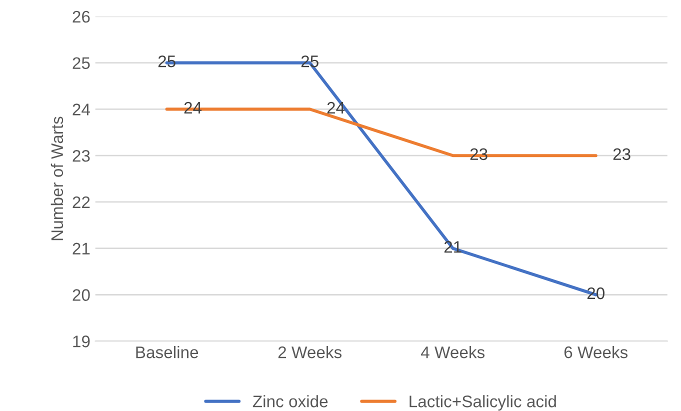  What do you see at coordinates (167, 352) in the screenshot?
I see `x-tick-label: Baseline` at bounding box center [167, 352].